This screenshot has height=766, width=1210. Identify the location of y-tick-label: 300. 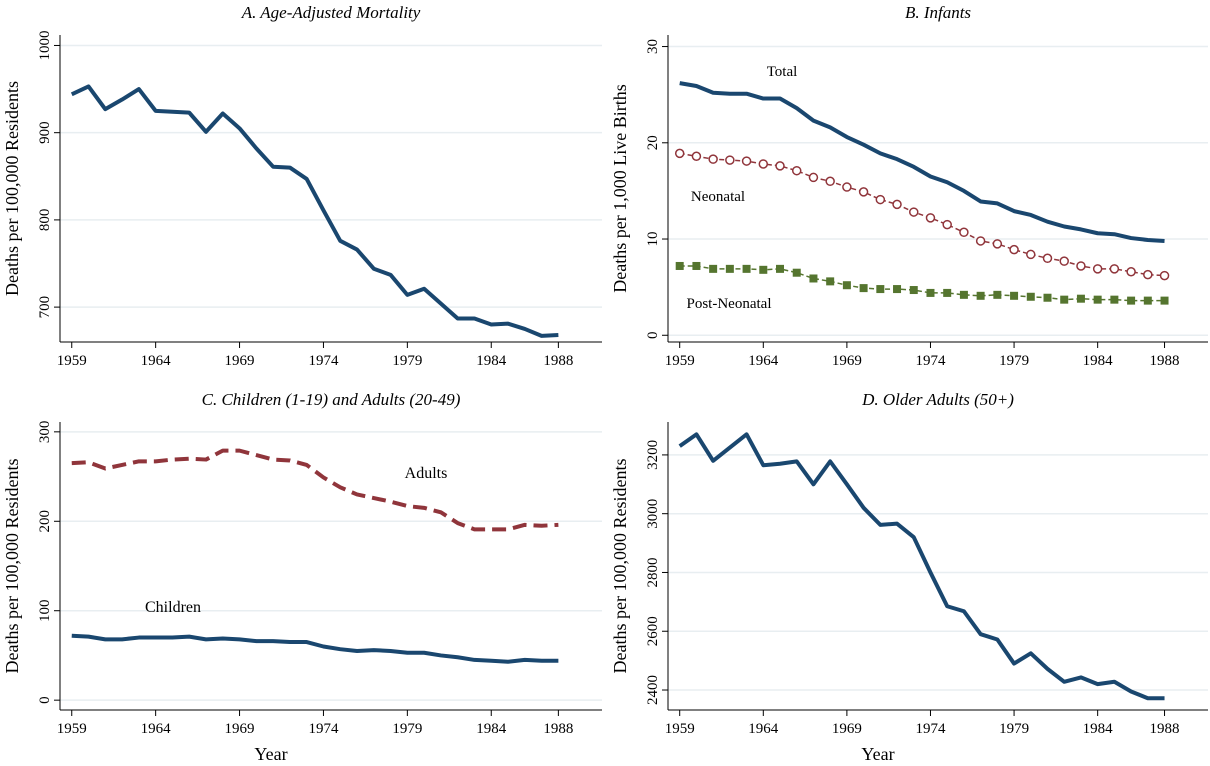
(45, 432).